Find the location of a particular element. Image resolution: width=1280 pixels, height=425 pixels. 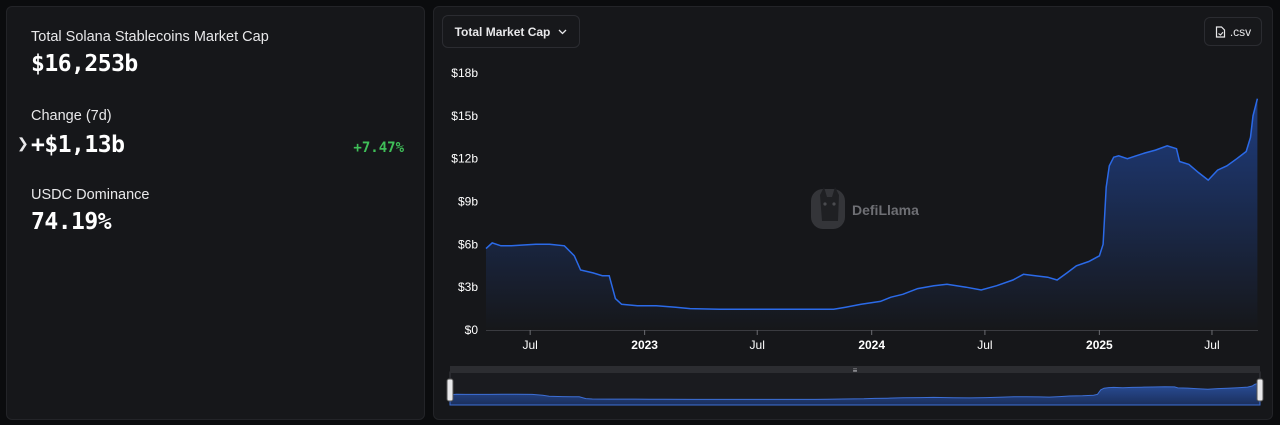

x-axis: Jul 2023 Jul 2024 Jul 2025 Jul is located at coordinates (872, 341).